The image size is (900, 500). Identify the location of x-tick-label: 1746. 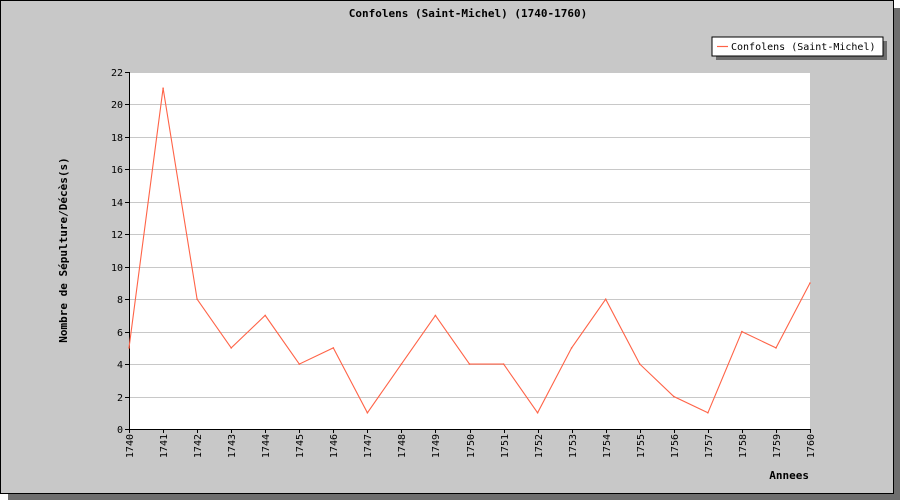
(334, 446).